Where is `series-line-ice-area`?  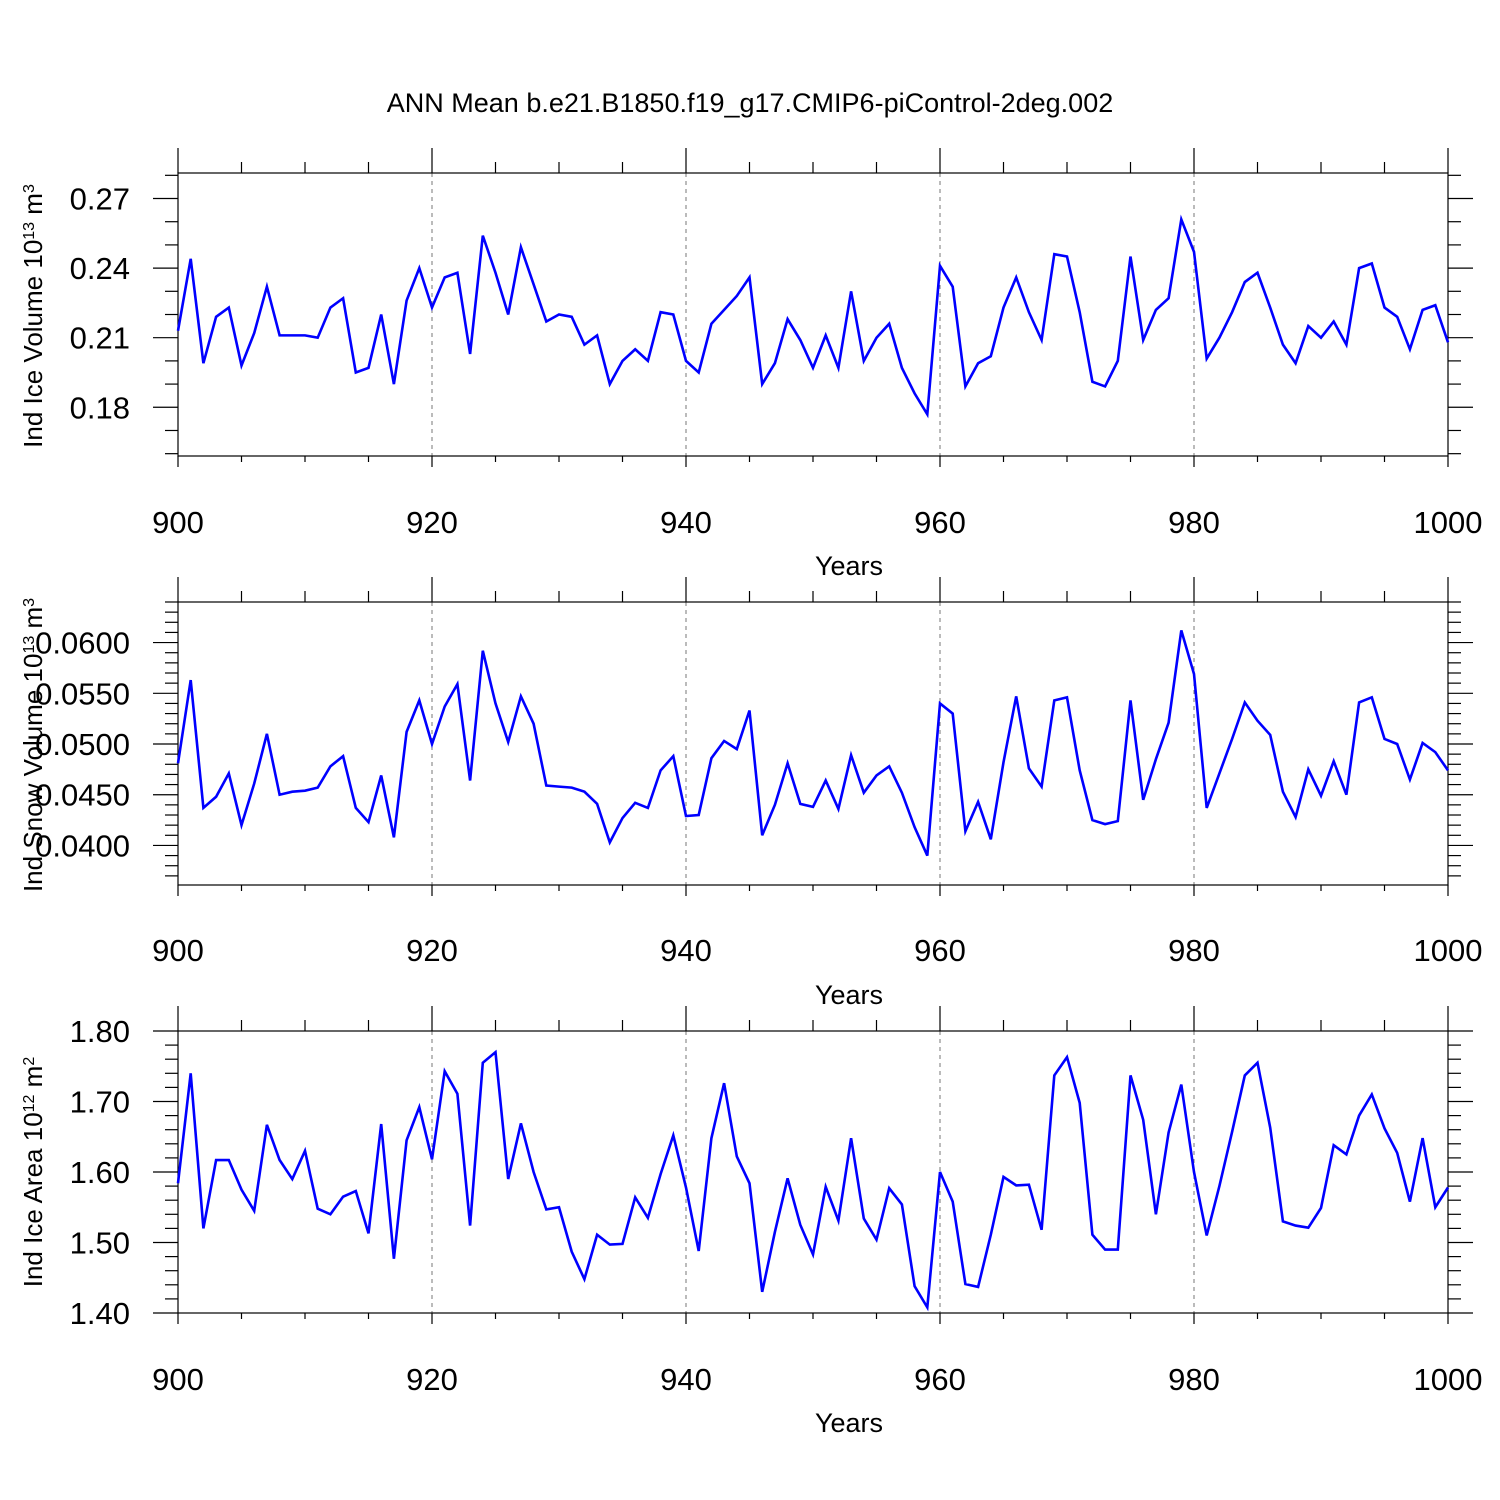
series-line-ice-area is located at coordinates (813, 1180).